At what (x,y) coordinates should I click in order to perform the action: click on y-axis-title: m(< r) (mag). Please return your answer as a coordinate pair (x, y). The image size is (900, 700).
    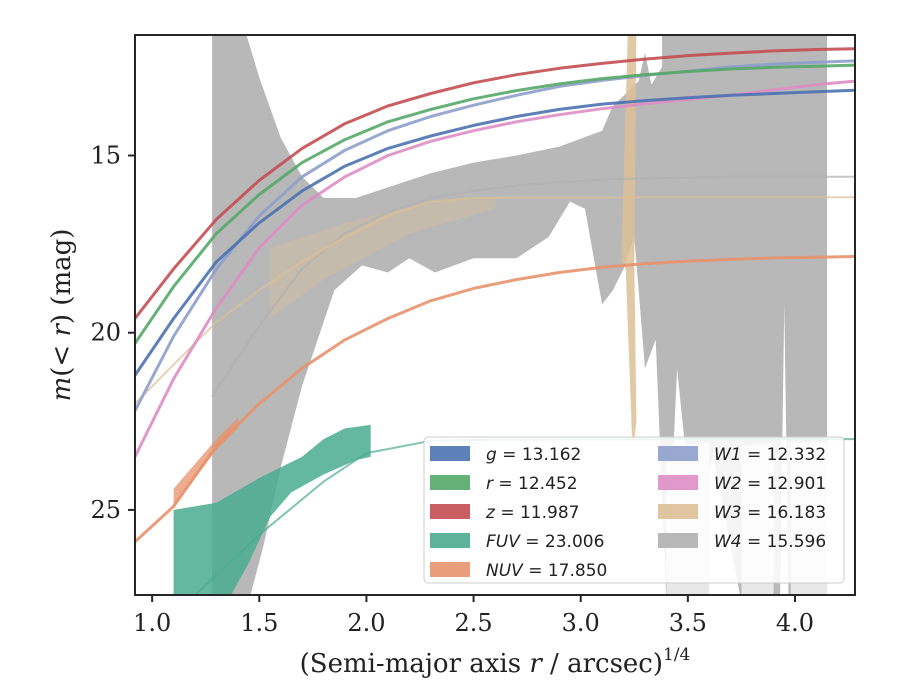
    Looking at the image, I should click on (62, 315).